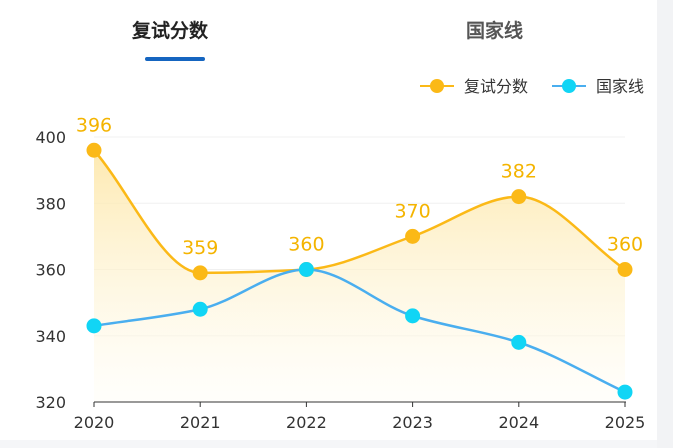 Image resolution: width=673 pixels, height=448 pixels. I want to click on data-label: 359, so click(200, 248).